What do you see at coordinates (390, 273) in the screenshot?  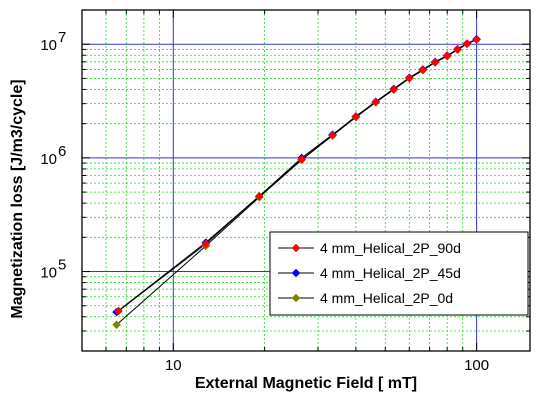 I see `legend-label: 4 mm_Helical_2P_45d` at bounding box center [390, 273].